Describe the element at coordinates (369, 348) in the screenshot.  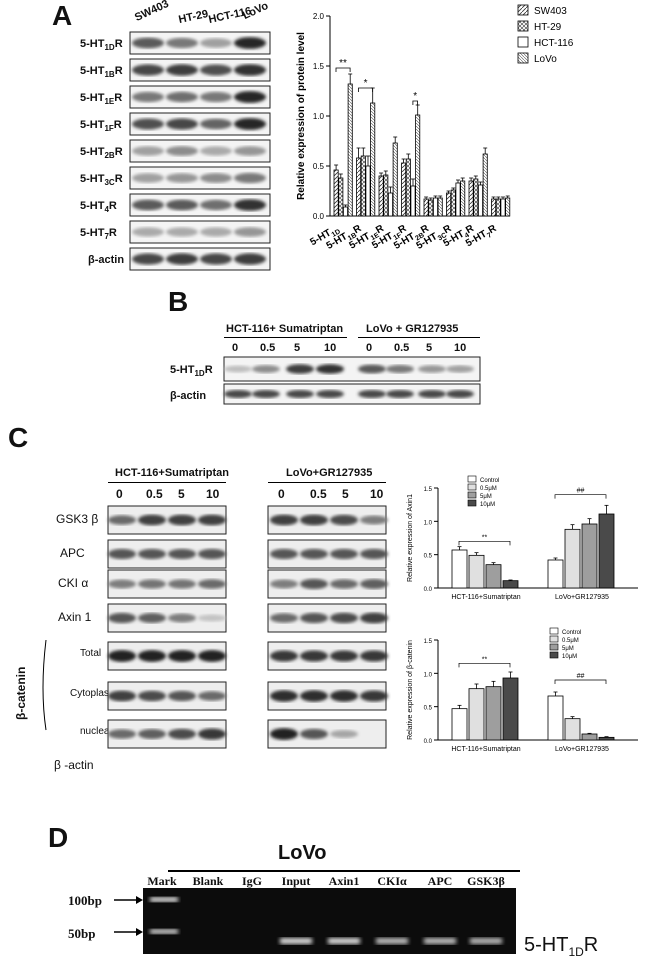
I see `panel-b-dose-4: 0` at that location.